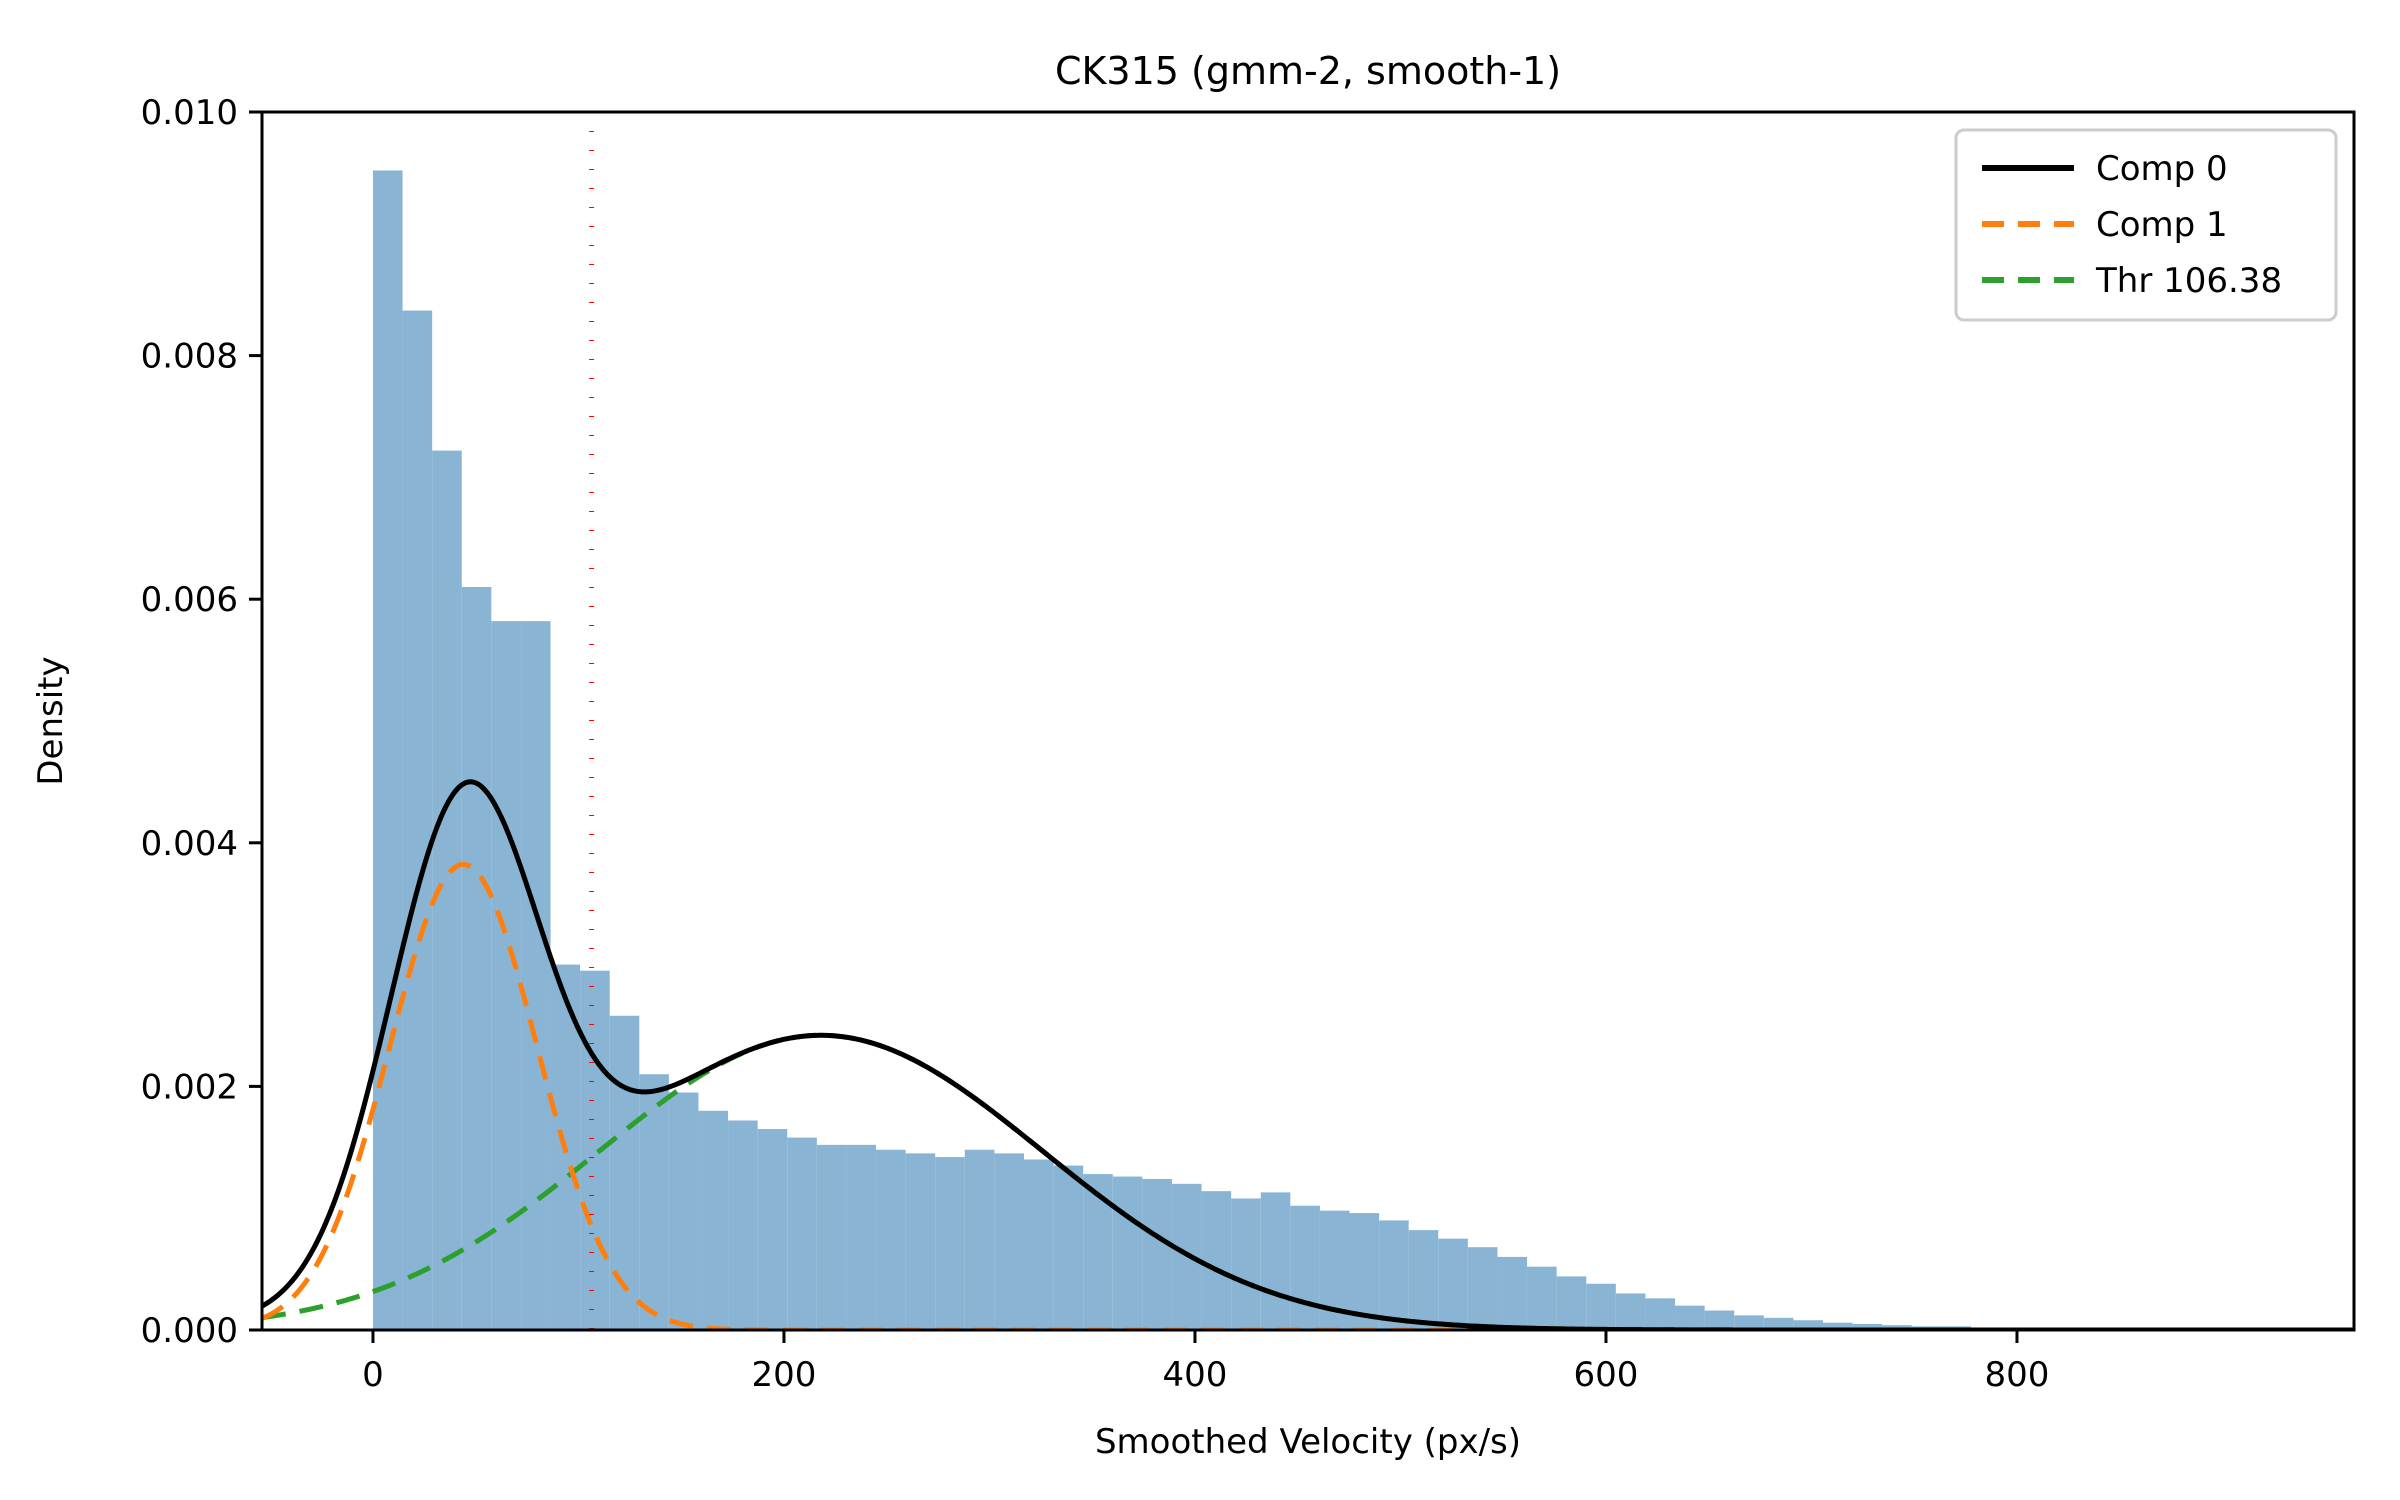 This screenshot has width=2400, height=1500. I want to click on legend: Comp 0 Comp 1 Thr 106.38, so click(2146, 225).